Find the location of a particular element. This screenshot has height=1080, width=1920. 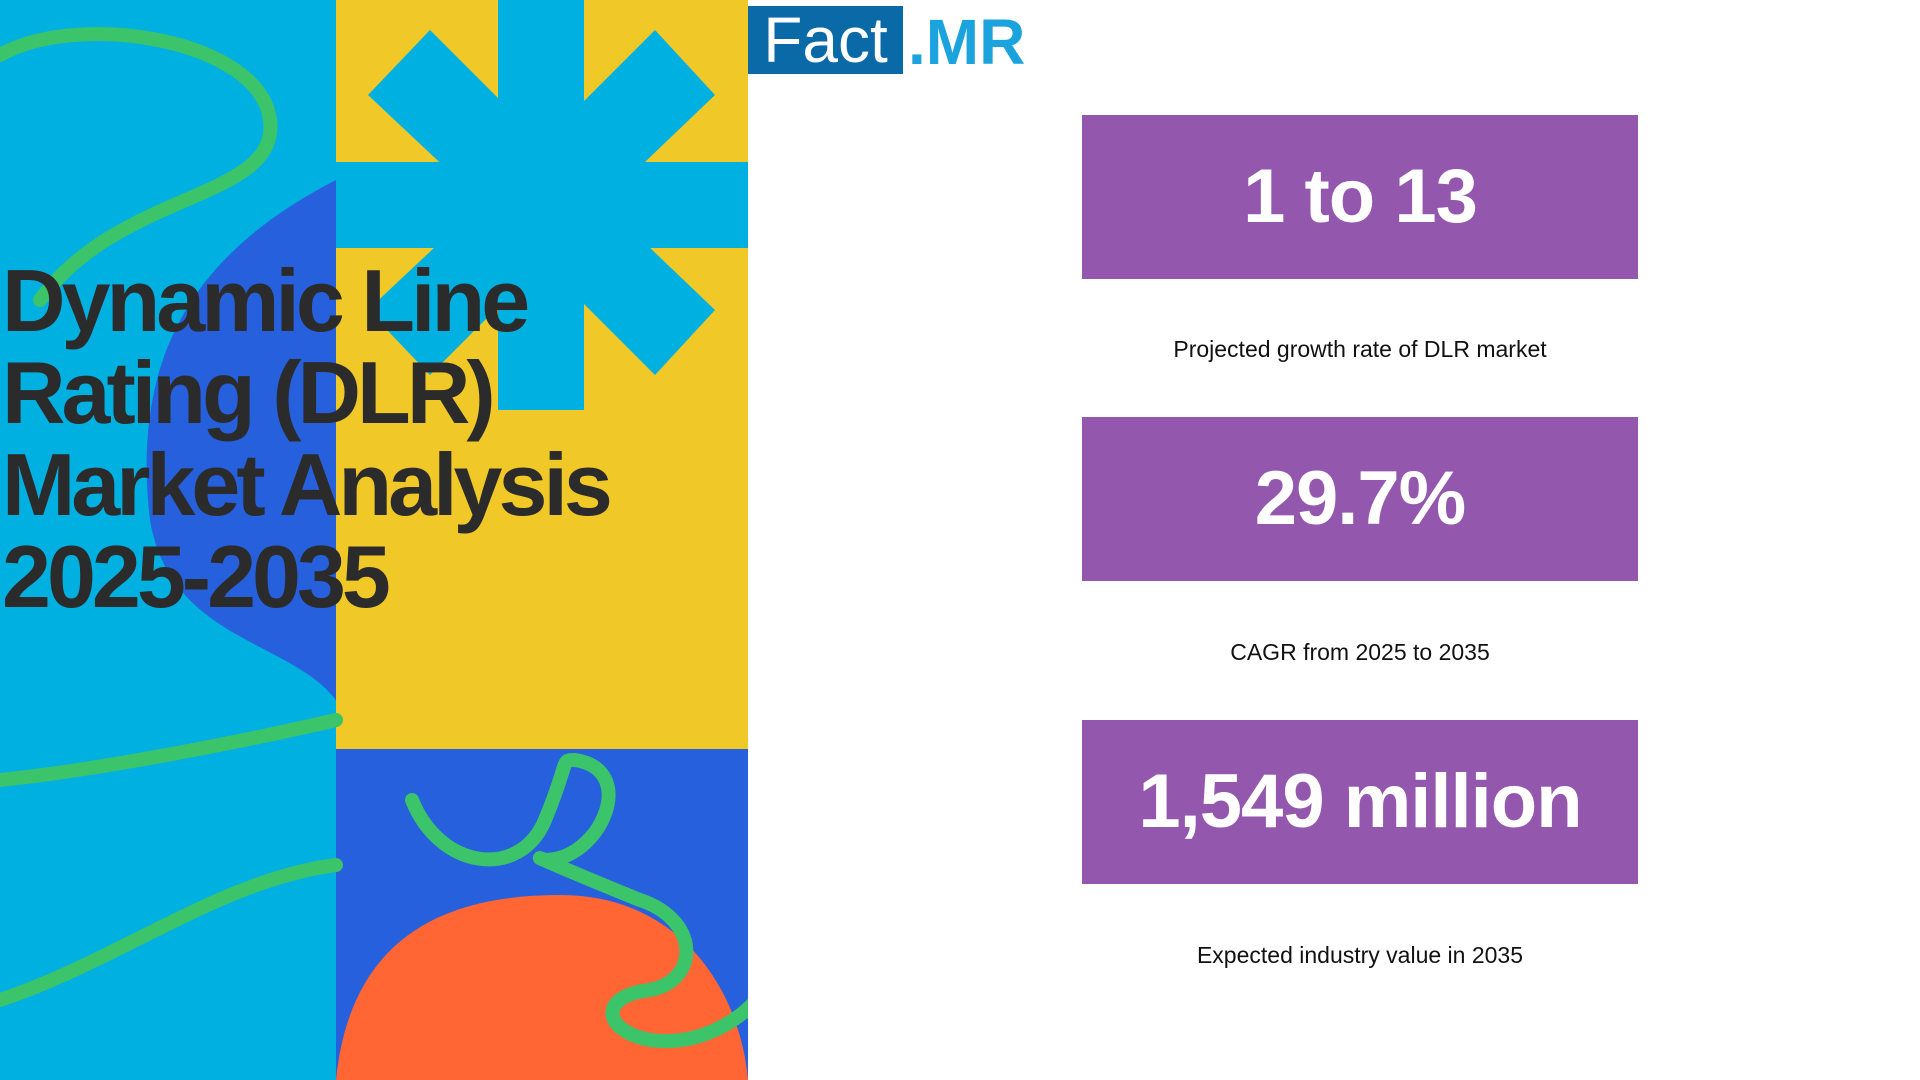

stat-value: 1 to 13 is located at coordinates (1360, 197).